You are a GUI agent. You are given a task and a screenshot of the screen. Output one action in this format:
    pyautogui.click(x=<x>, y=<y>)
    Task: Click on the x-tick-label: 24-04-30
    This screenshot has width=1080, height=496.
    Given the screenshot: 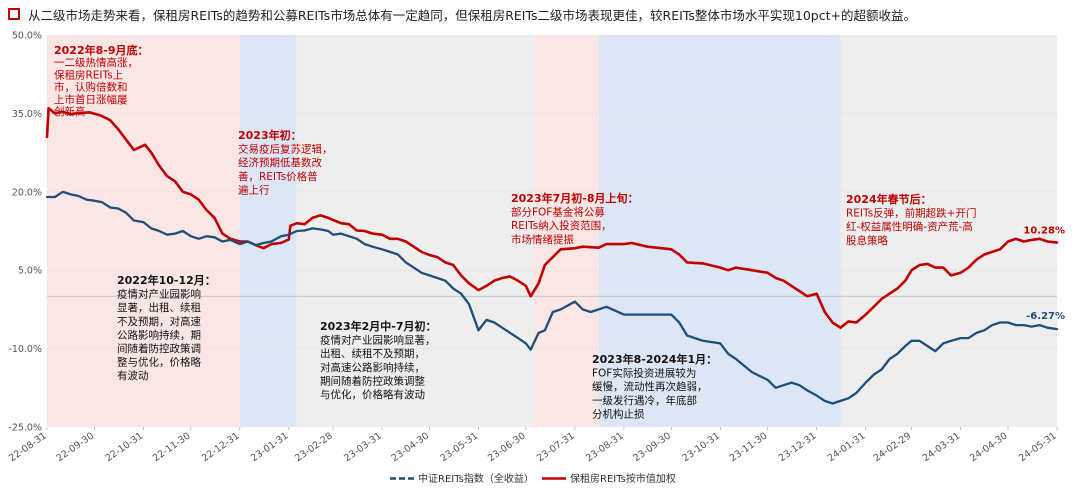 What is the action you would take?
    pyautogui.click(x=989, y=447)
    